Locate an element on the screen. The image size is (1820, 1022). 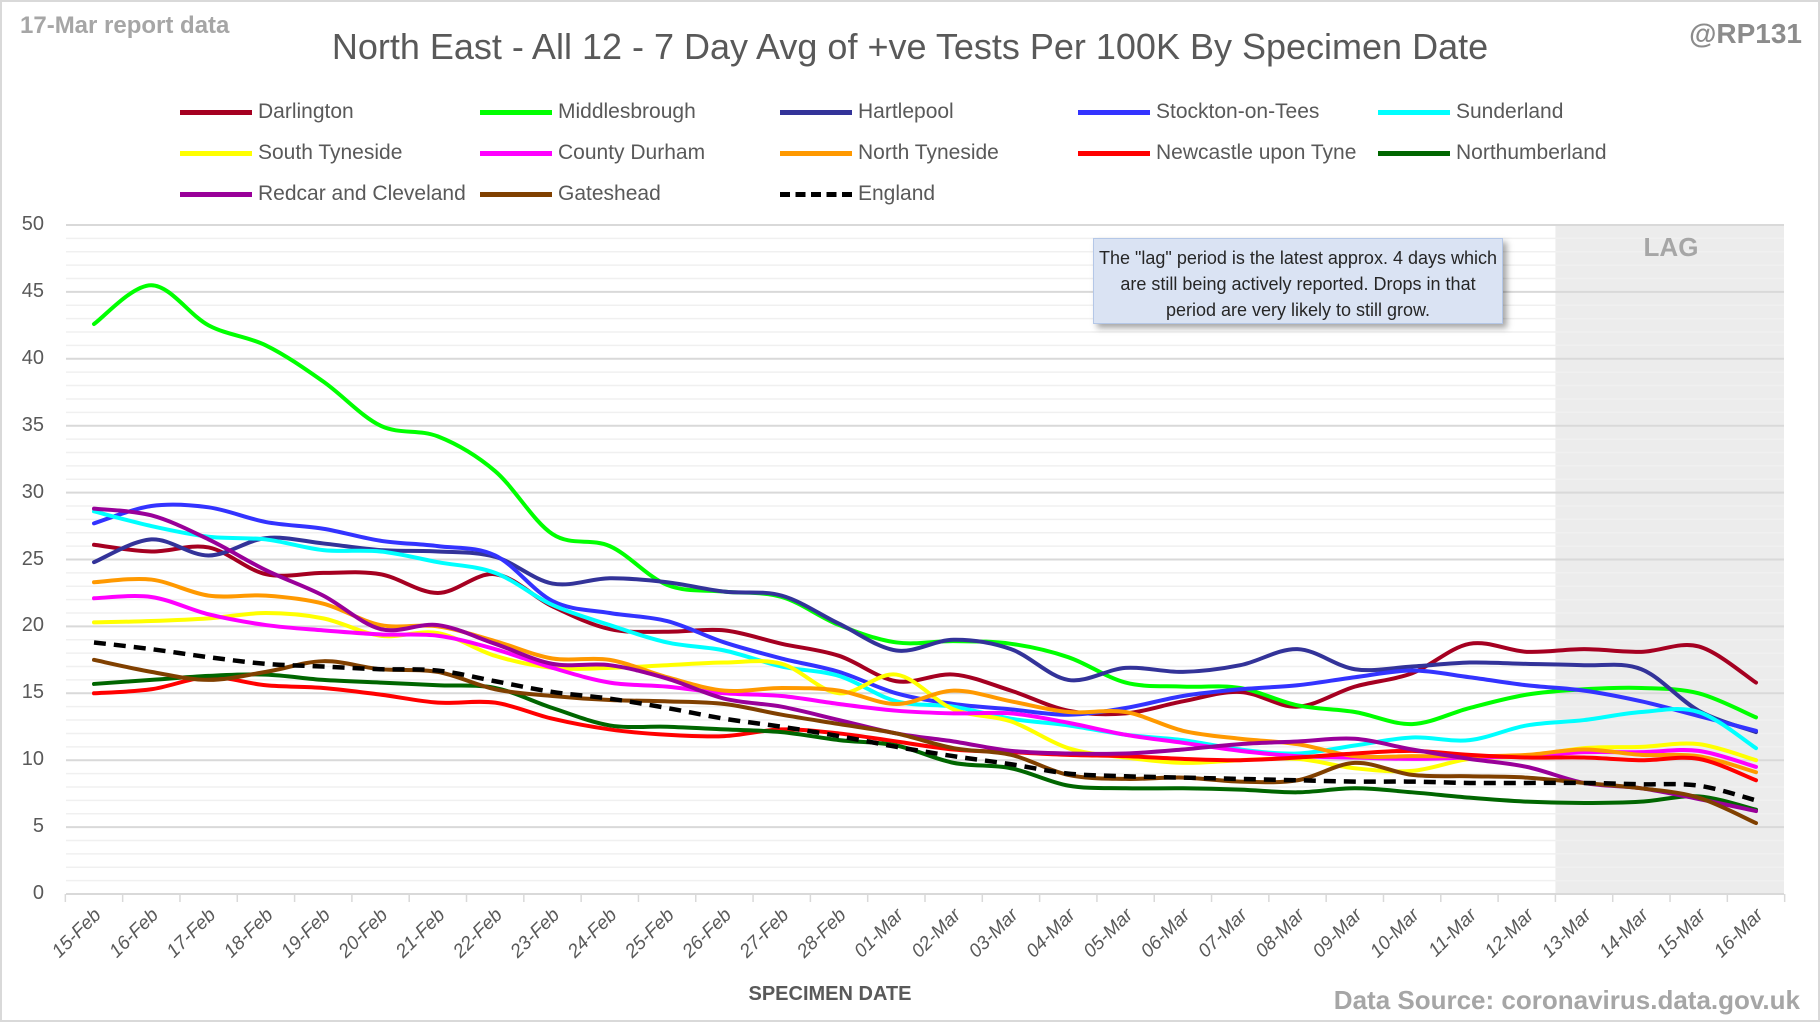
legend-label: North Tyneside is located at coordinates (928, 152).